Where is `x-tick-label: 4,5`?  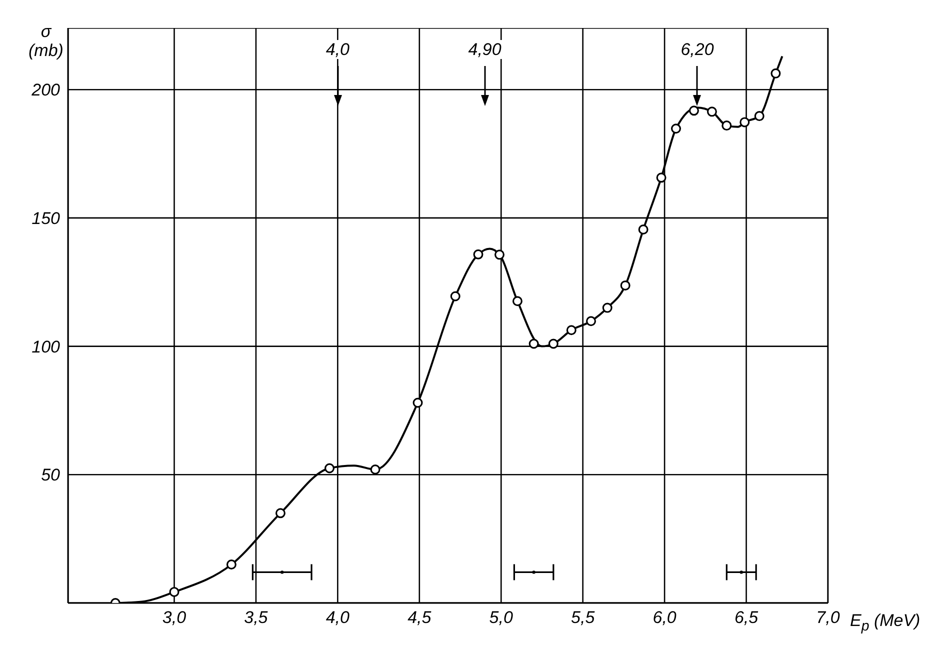
x-tick-label: 4,5 is located at coordinates (420, 618).